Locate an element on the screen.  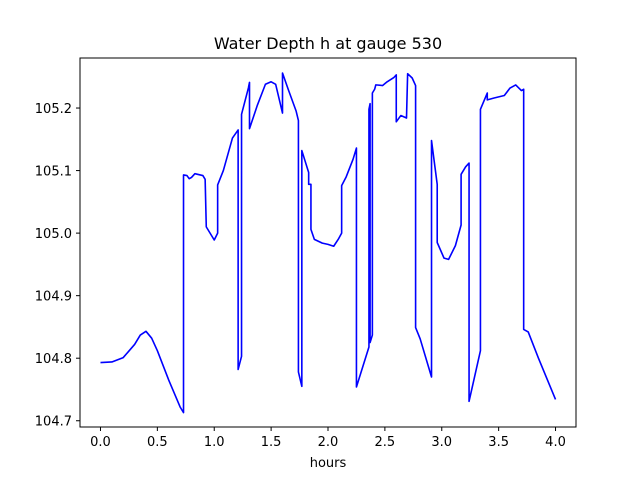
x-tick-label: 0.5 is located at coordinates (157, 442).